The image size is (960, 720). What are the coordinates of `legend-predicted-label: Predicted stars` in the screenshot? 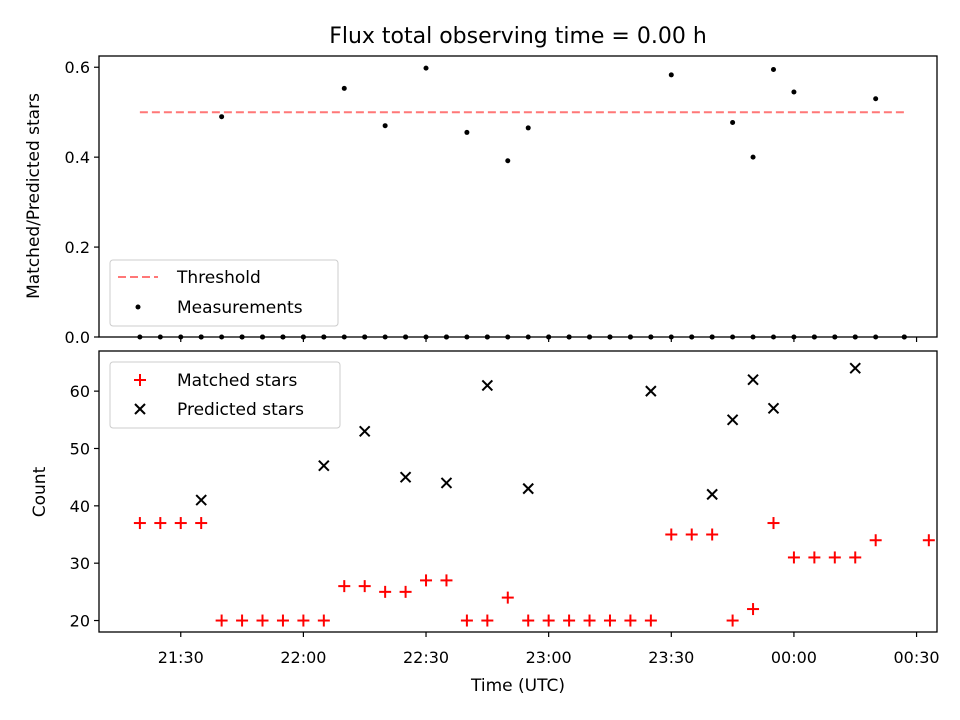 It's located at (240, 410).